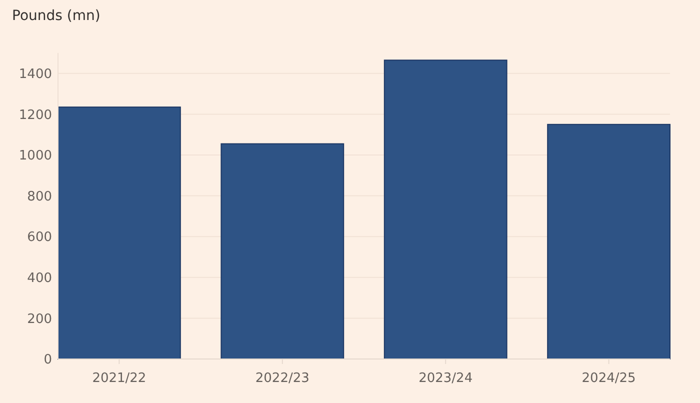  What do you see at coordinates (609, 378) in the screenshot?
I see `x-tick-label: 2024/25` at bounding box center [609, 378].